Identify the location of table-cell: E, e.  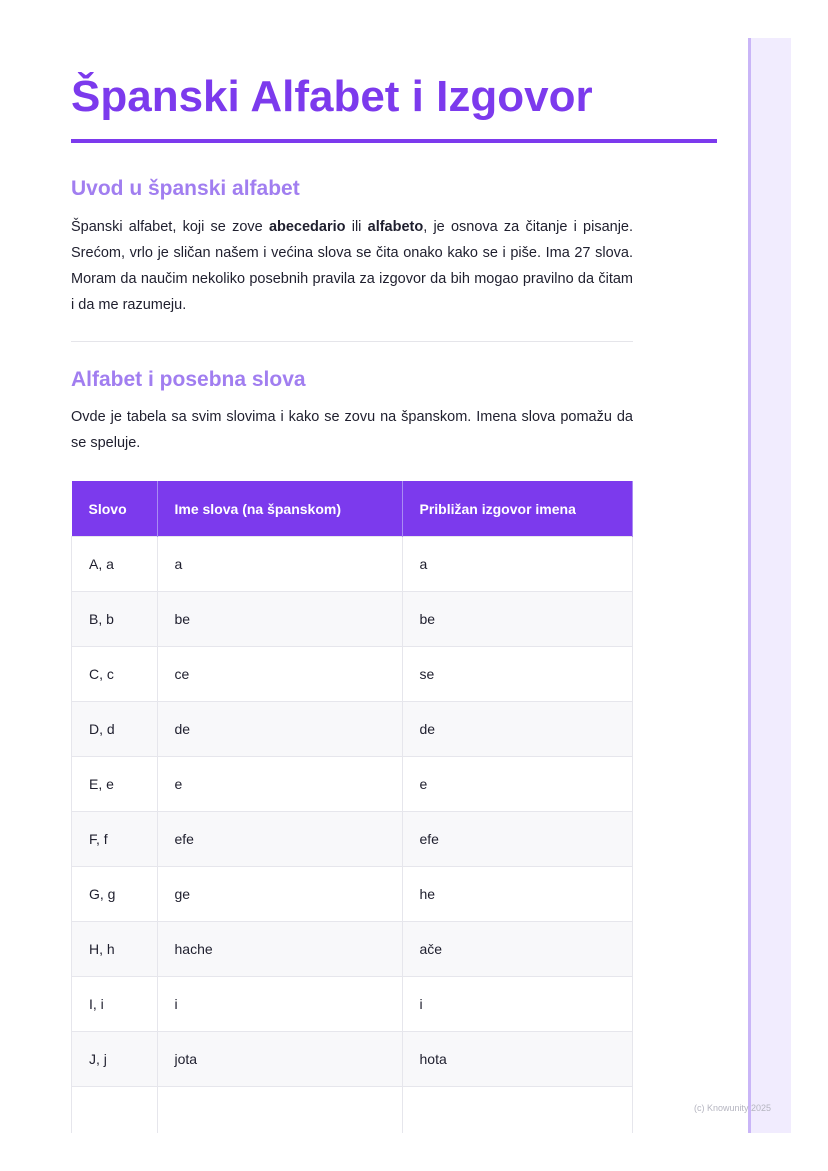
(114, 784).